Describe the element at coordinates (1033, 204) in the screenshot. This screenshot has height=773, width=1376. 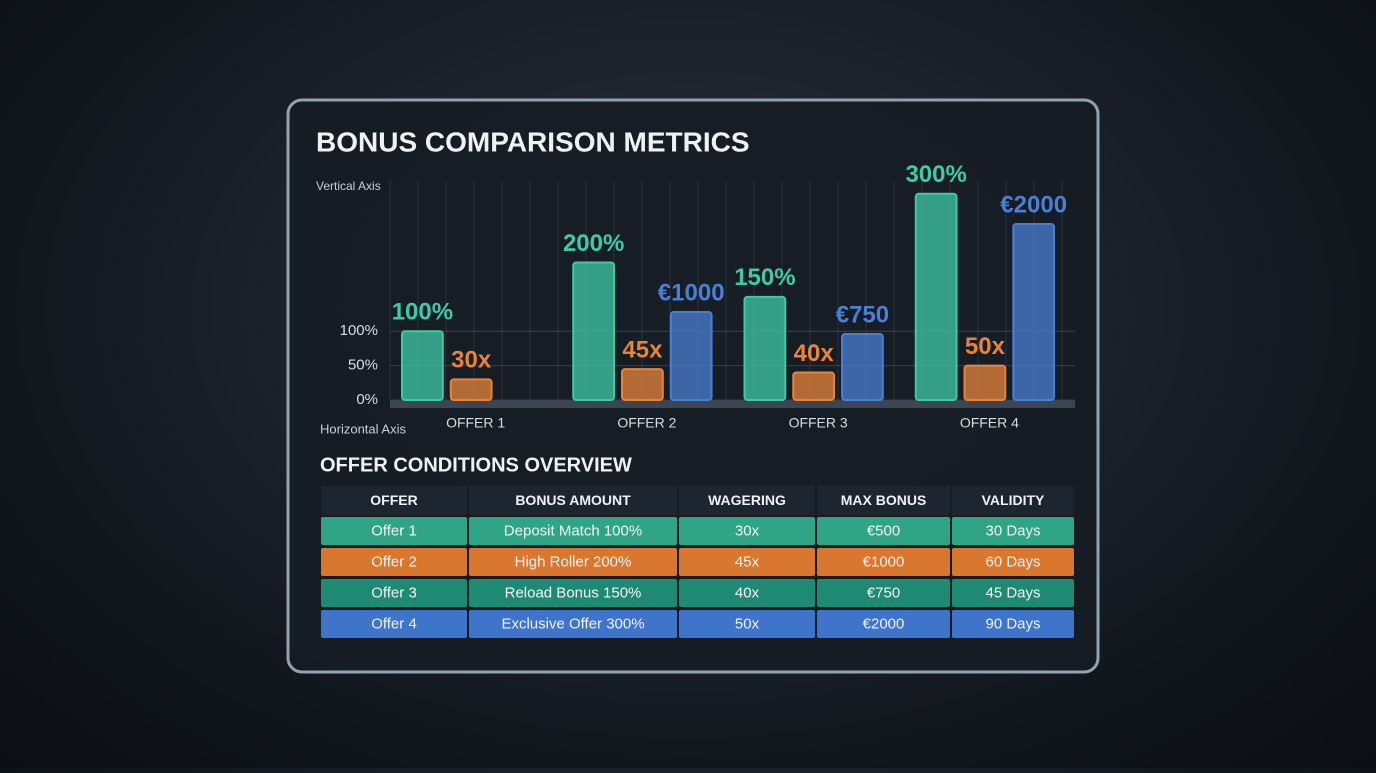
I see `value-label: €2000` at that location.